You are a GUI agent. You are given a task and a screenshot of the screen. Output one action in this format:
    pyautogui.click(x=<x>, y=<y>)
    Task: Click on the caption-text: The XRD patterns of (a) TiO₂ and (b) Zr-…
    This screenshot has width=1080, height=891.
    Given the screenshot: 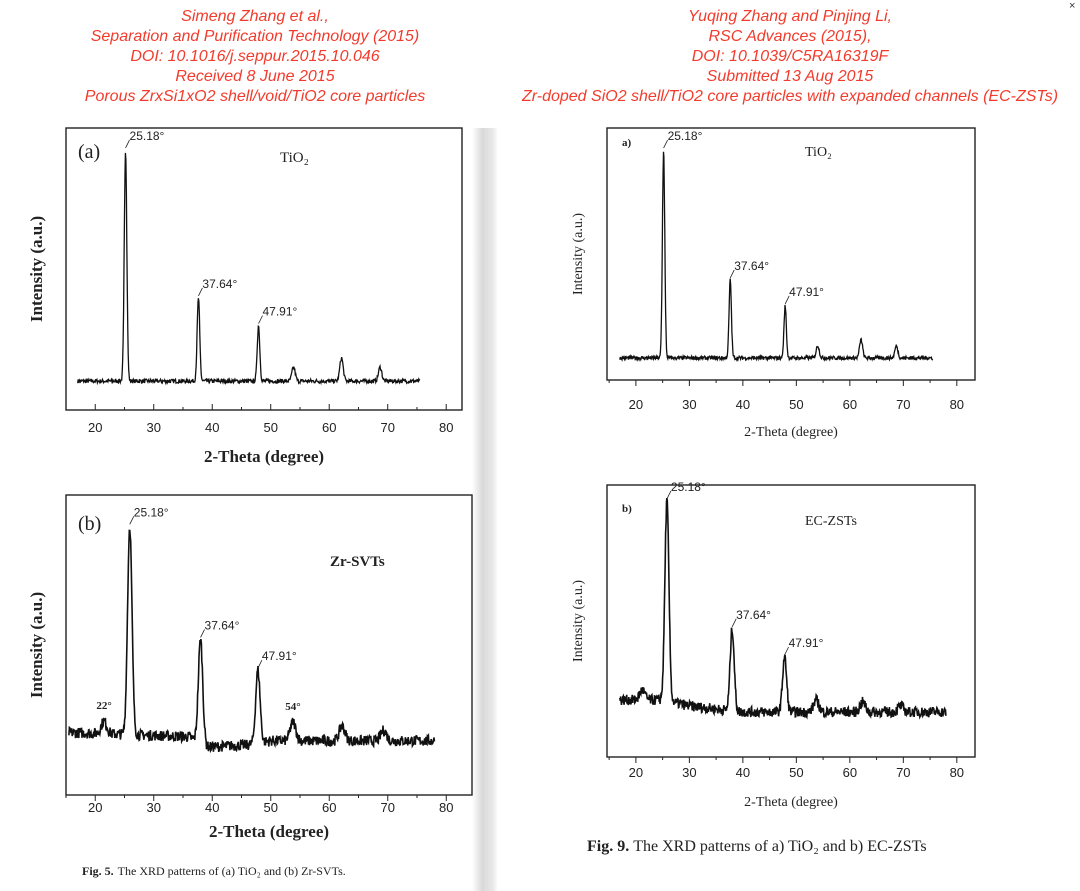 What is the action you would take?
    pyautogui.click(x=231, y=871)
    